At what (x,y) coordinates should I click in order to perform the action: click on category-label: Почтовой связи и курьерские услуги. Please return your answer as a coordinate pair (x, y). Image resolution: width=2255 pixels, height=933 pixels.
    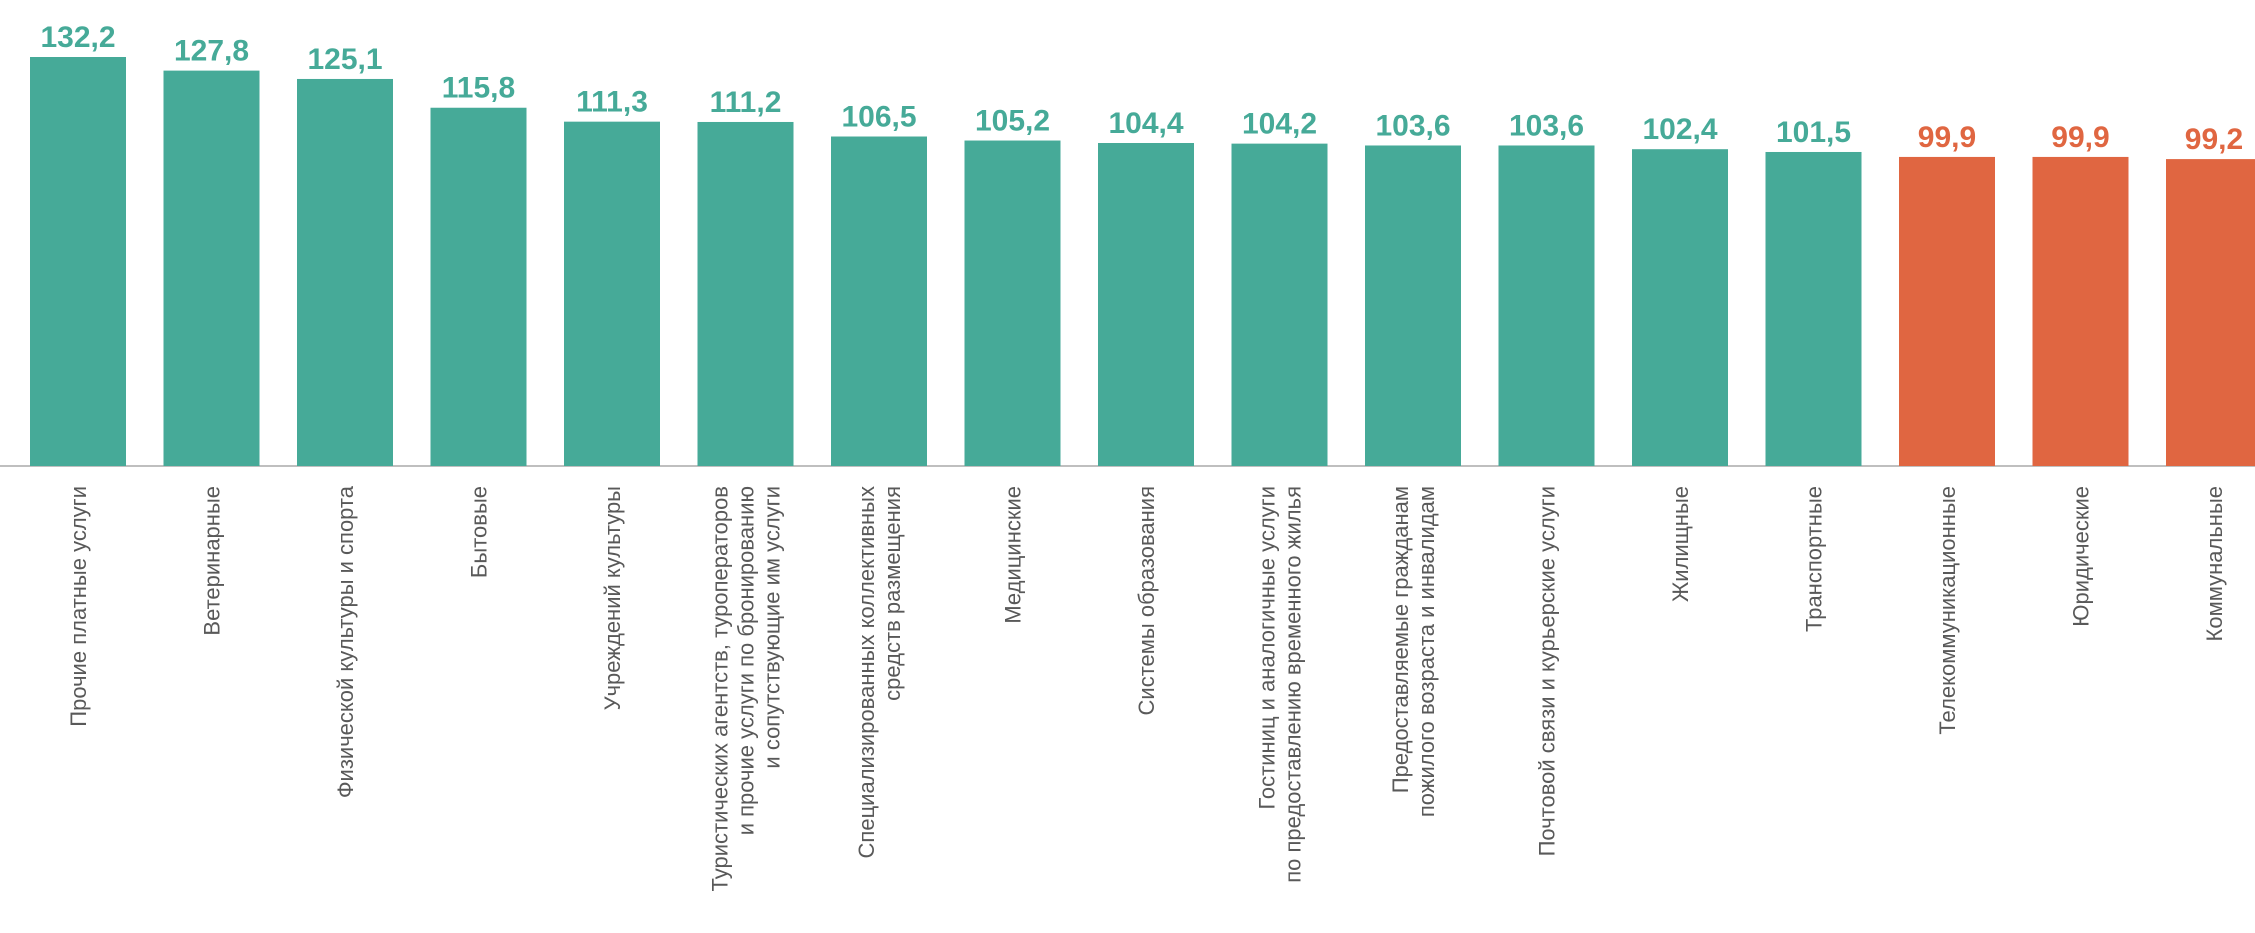
    Looking at the image, I should click on (1547, 671).